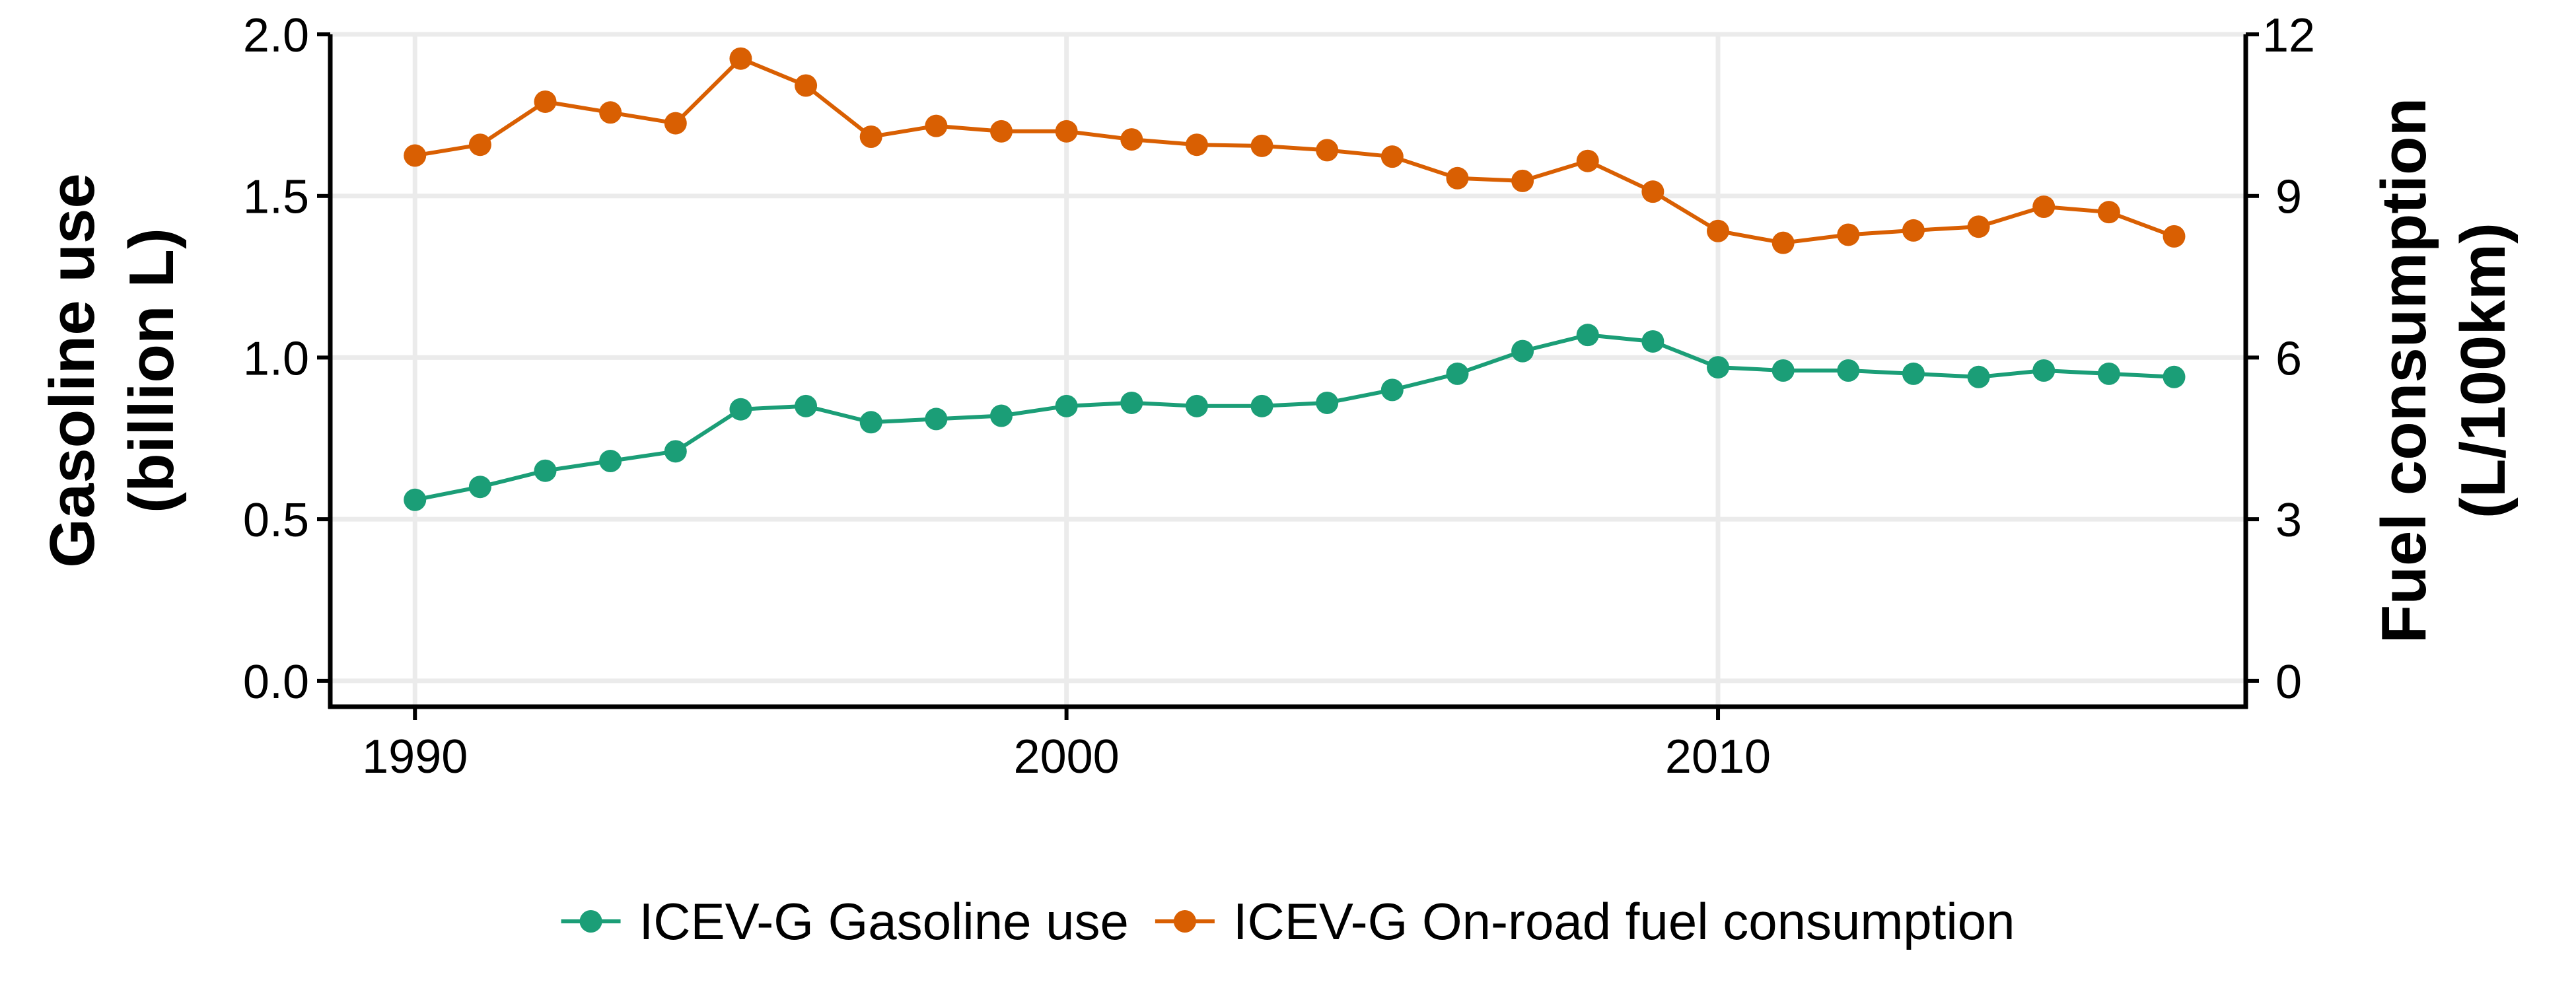  What do you see at coordinates (2288, 197) in the screenshot?
I see `y-right-tick-label: 9` at bounding box center [2288, 197].